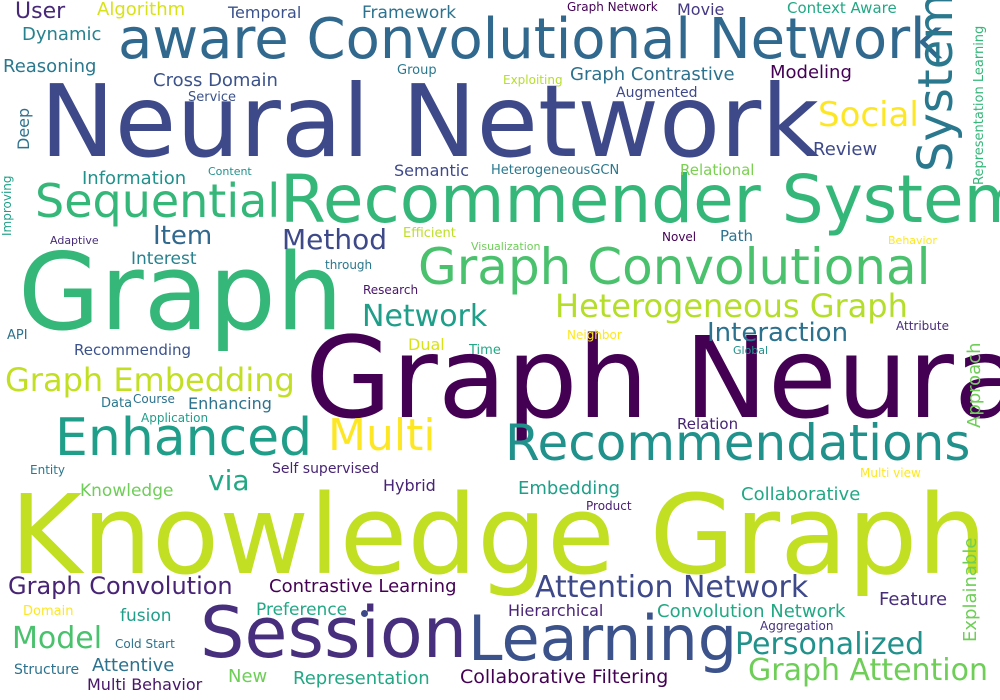 This screenshot has width=1000, height=700. What do you see at coordinates (432, 170) in the screenshot?
I see `word: Semantic` at bounding box center [432, 170].